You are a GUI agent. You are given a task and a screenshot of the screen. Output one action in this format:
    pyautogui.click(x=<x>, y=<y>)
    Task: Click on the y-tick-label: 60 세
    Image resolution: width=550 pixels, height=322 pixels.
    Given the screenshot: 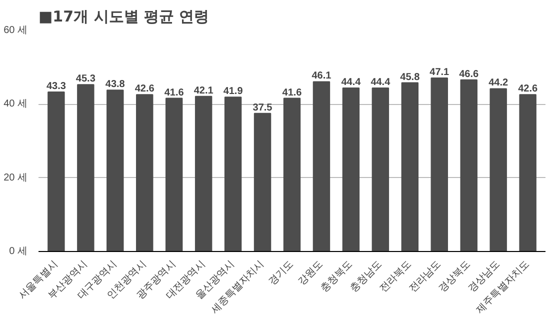 What is the action you would take?
    pyautogui.click(x=16, y=30)
    